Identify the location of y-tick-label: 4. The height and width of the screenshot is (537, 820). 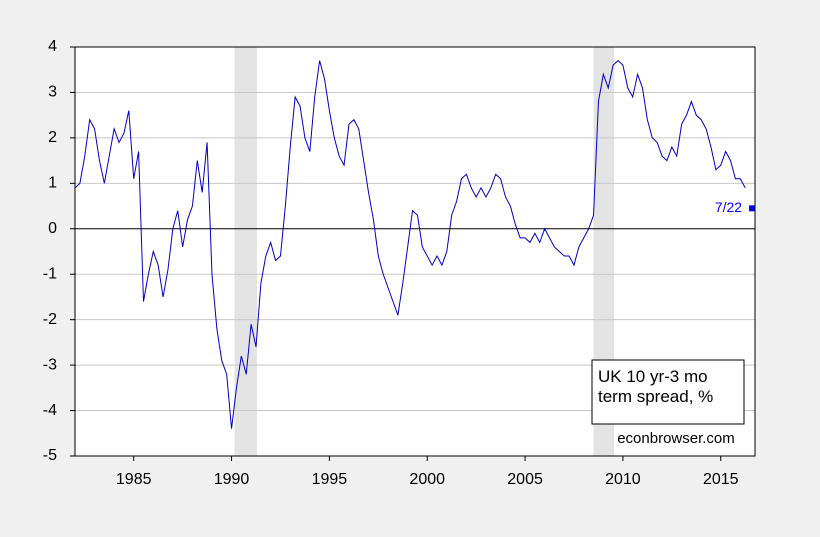
(52, 46).